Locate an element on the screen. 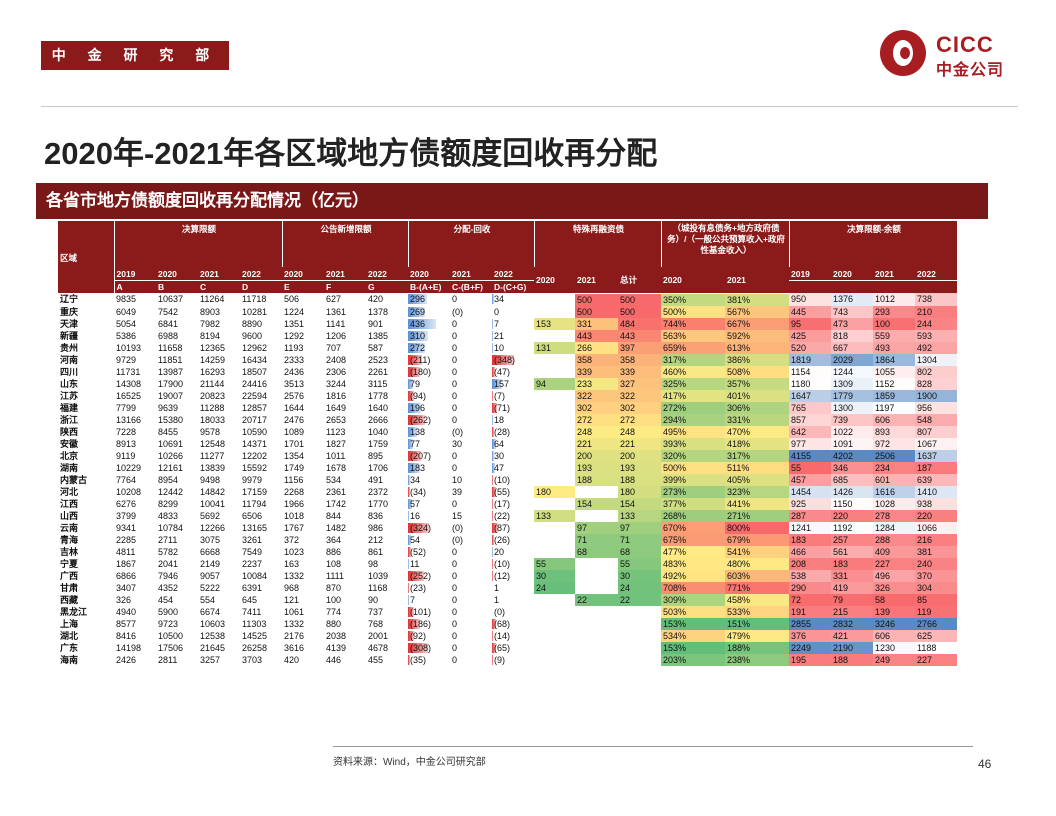 The width and height of the screenshot is (1056, 816). final-limit-cell: 8890 is located at coordinates (252, 323).